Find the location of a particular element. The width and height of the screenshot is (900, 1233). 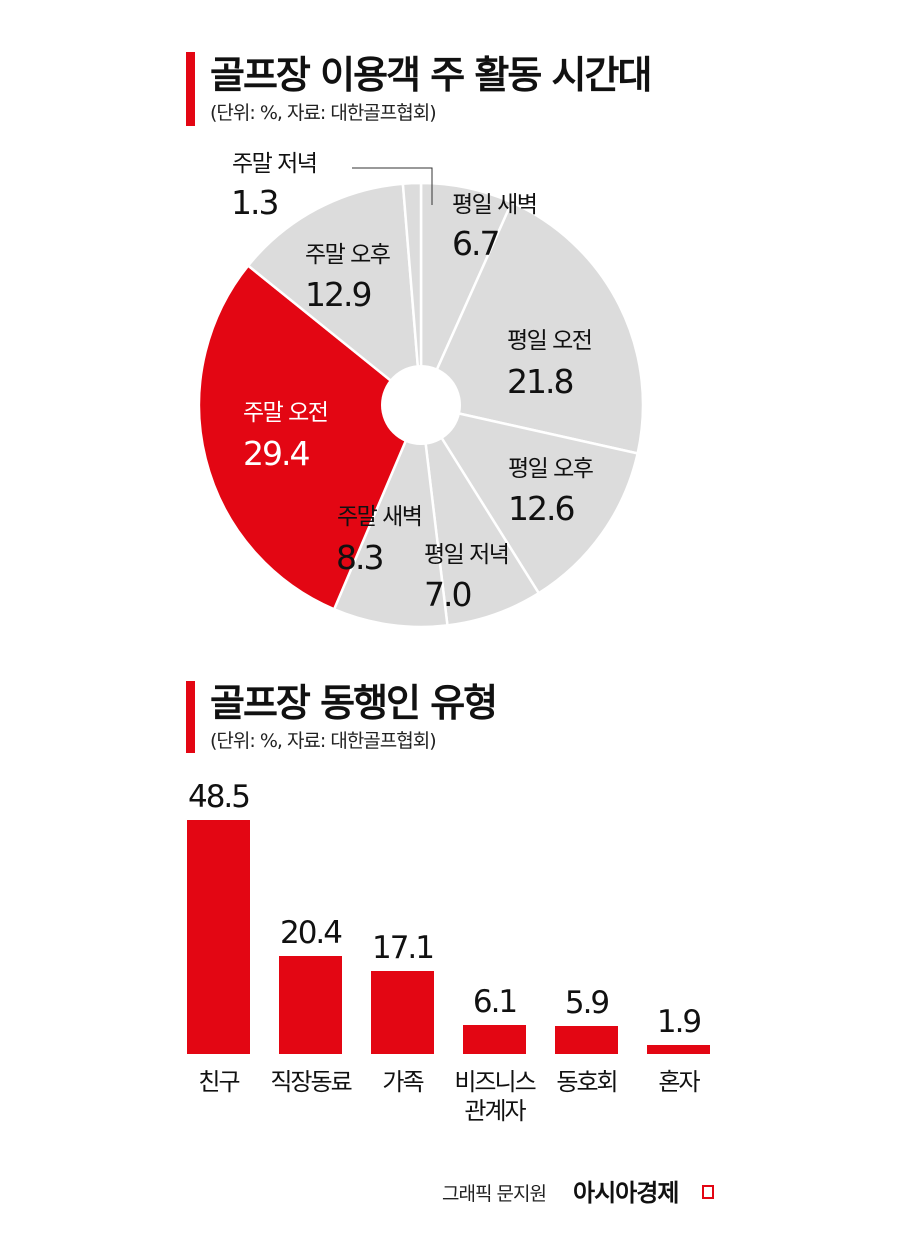

pie-label-value: 12.9 is located at coordinates (338, 294).